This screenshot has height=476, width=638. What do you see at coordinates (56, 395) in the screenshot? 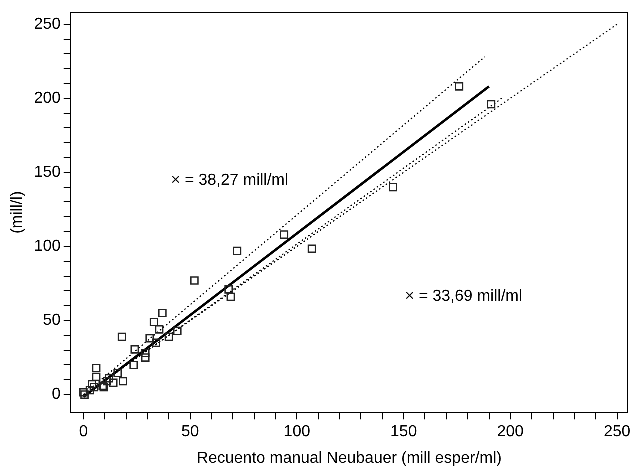
I see `y-tick-label: 0` at bounding box center [56, 395].